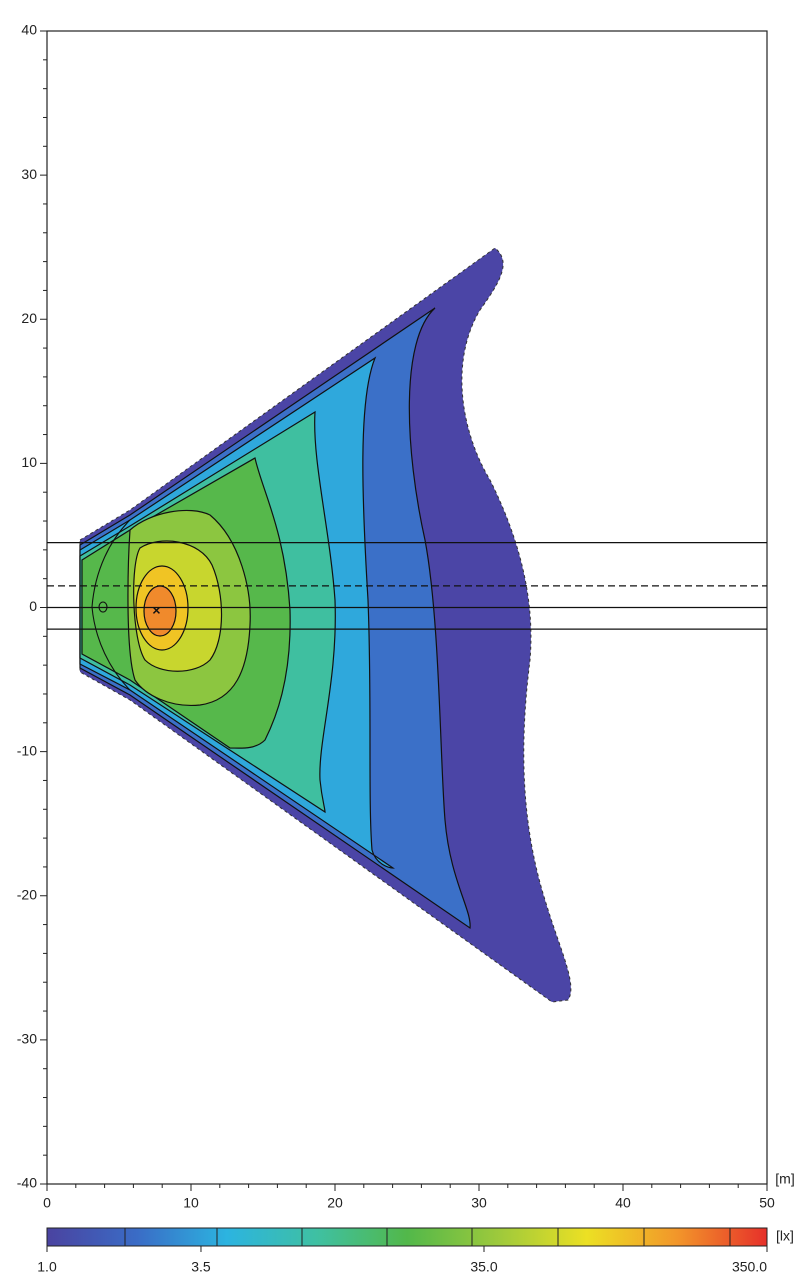  What do you see at coordinates (335, 1203) in the screenshot?
I see `x-tick-label: 20` at bounding box center [335, 1203].